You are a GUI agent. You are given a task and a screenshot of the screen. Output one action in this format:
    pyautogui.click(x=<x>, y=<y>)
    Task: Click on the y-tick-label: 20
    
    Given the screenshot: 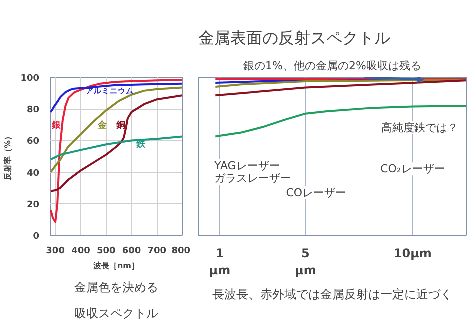 What is the action you would take?
    pyautogui.click(x=33, y=205)
    